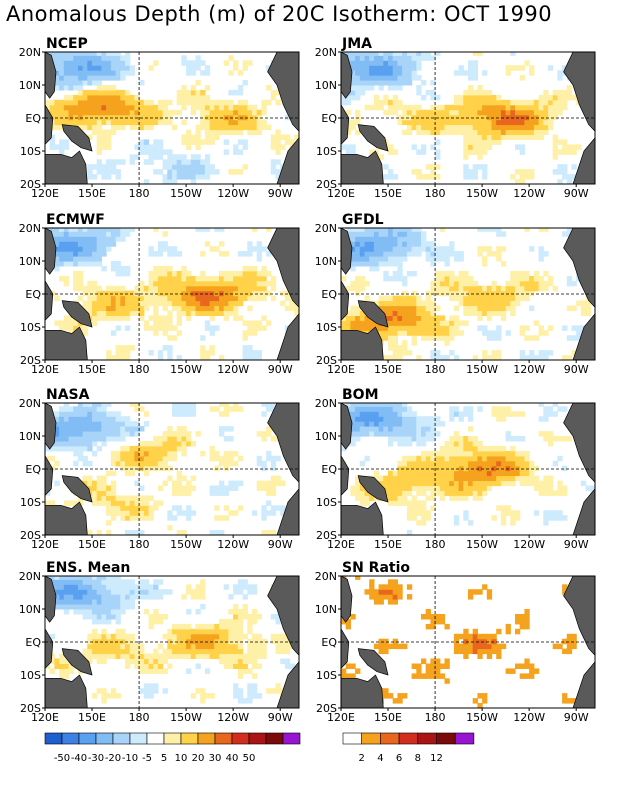  Describe the element at coordinates (130, 758) in the screenshot. I see `colorbar-label: -10` at that location.